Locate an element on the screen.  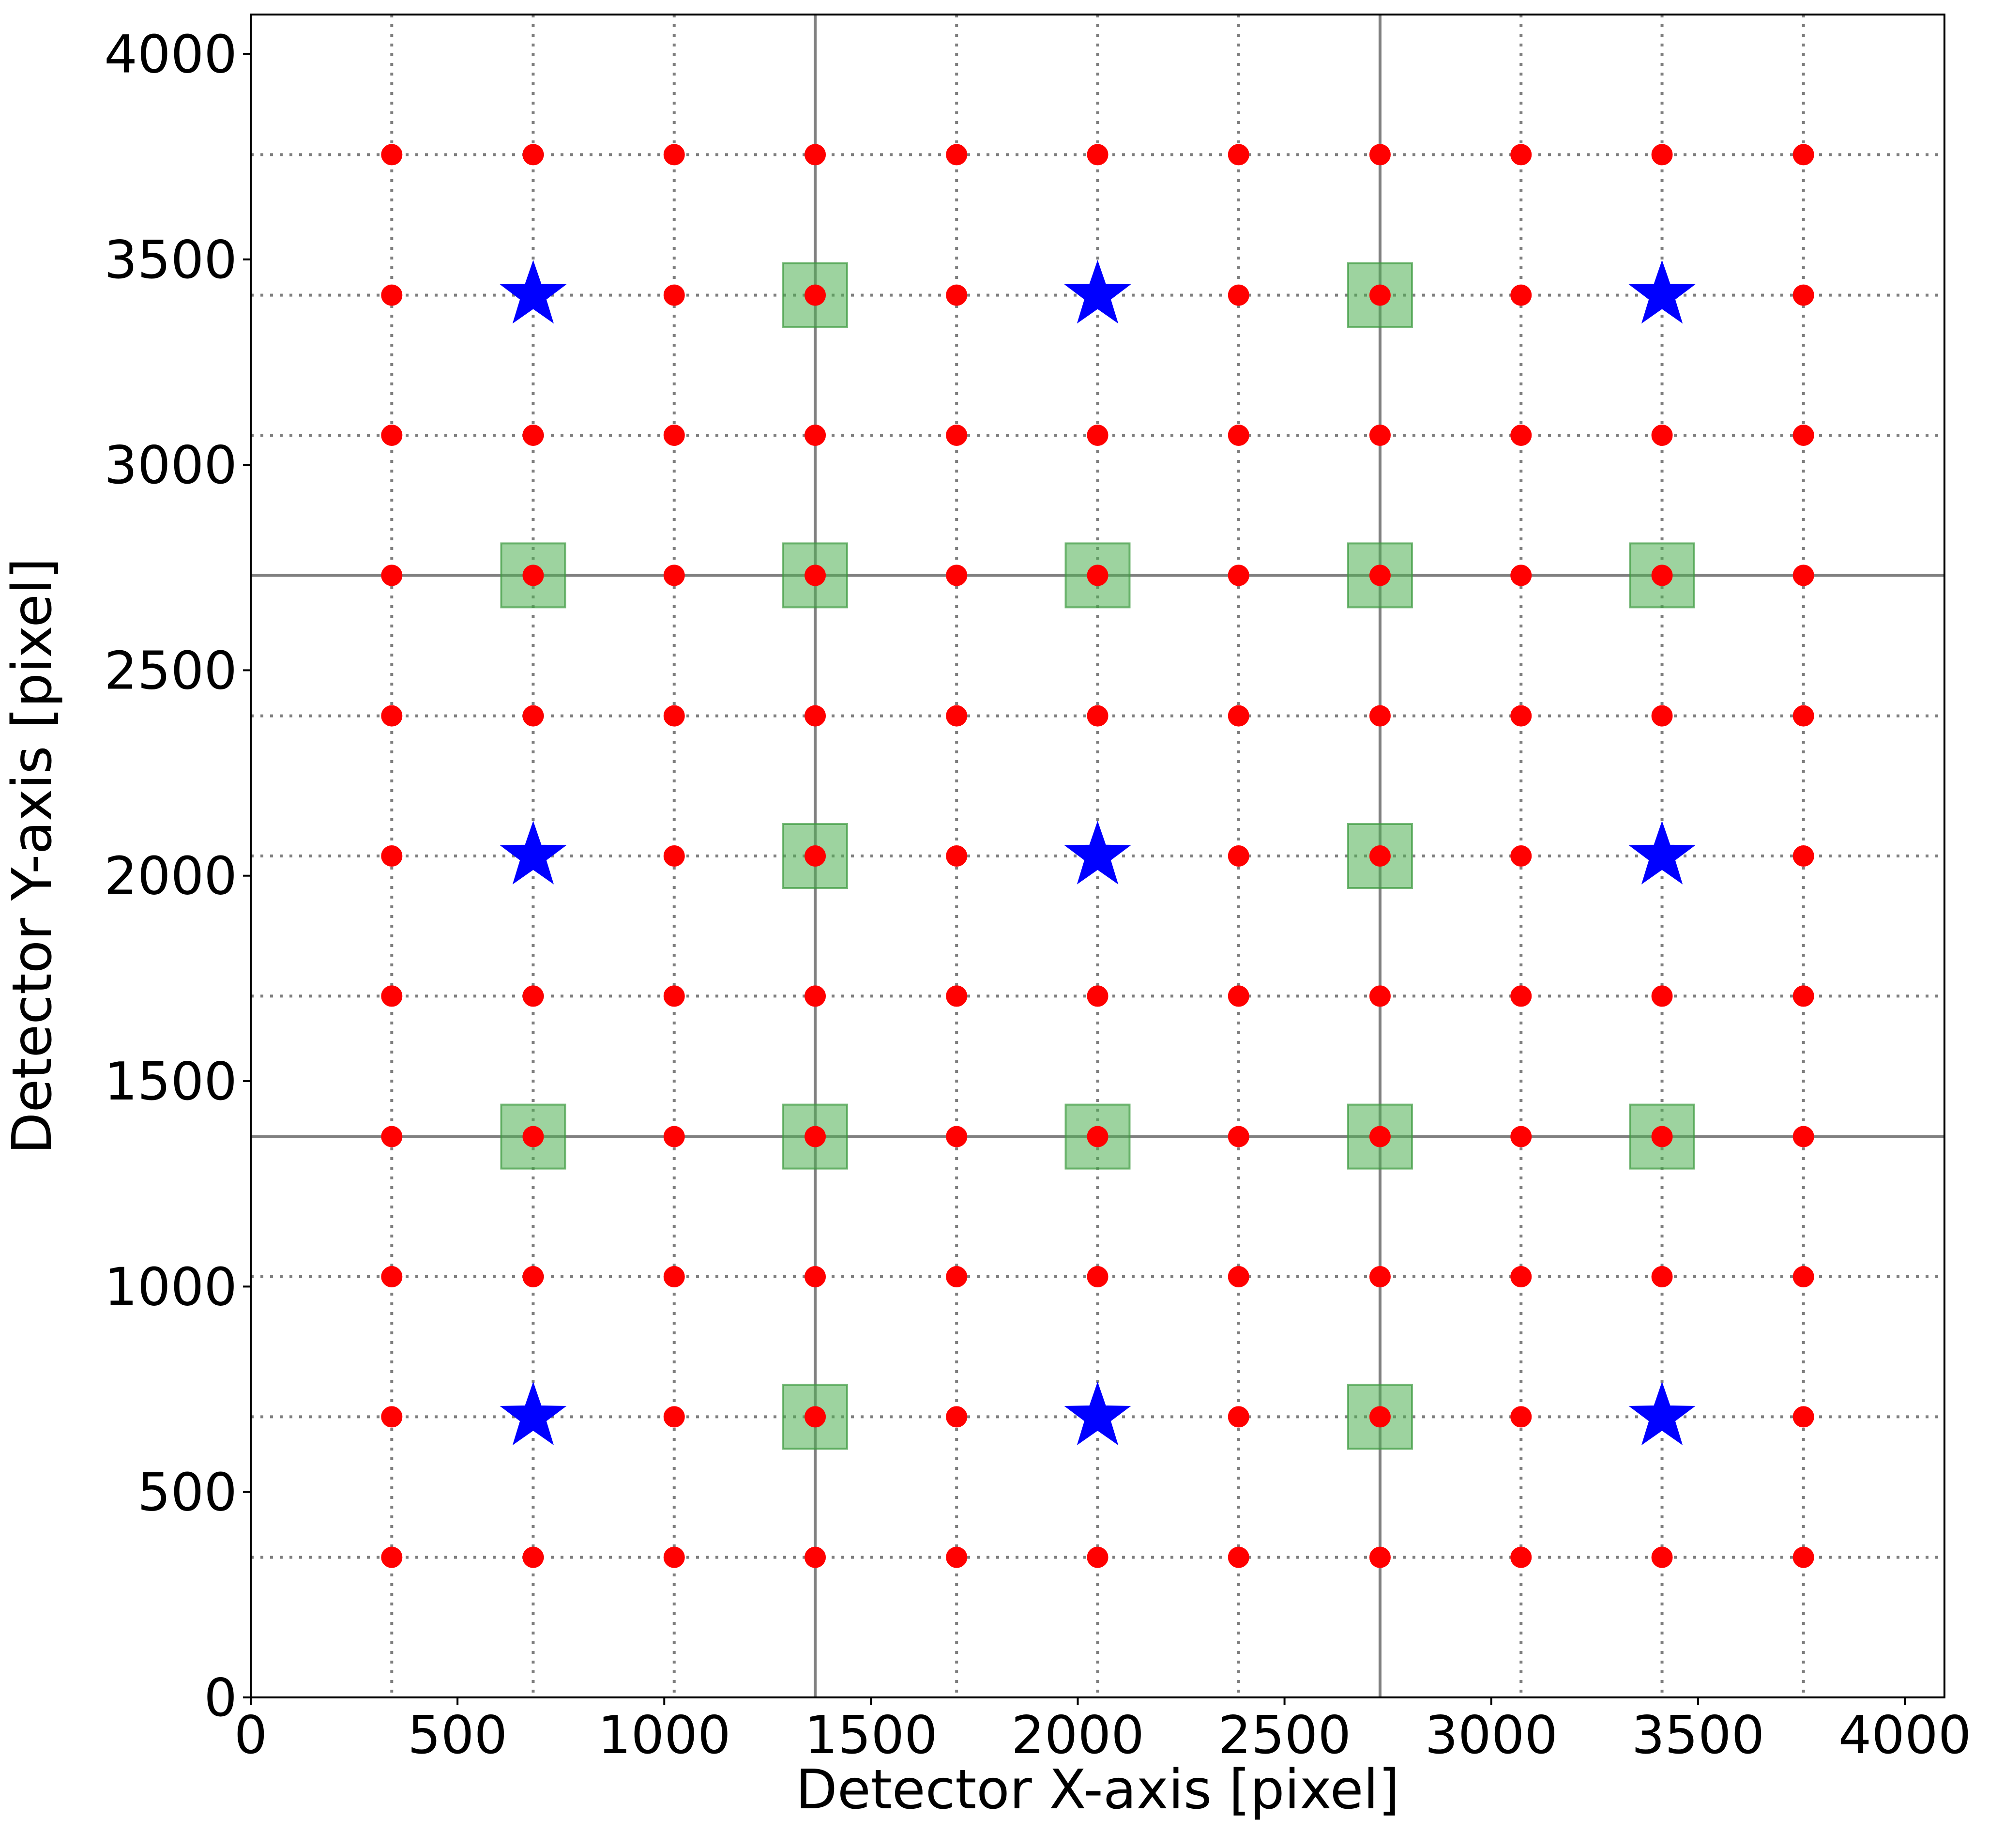
x-tick-label: 2000 is located at coordinates (1077, 1736).